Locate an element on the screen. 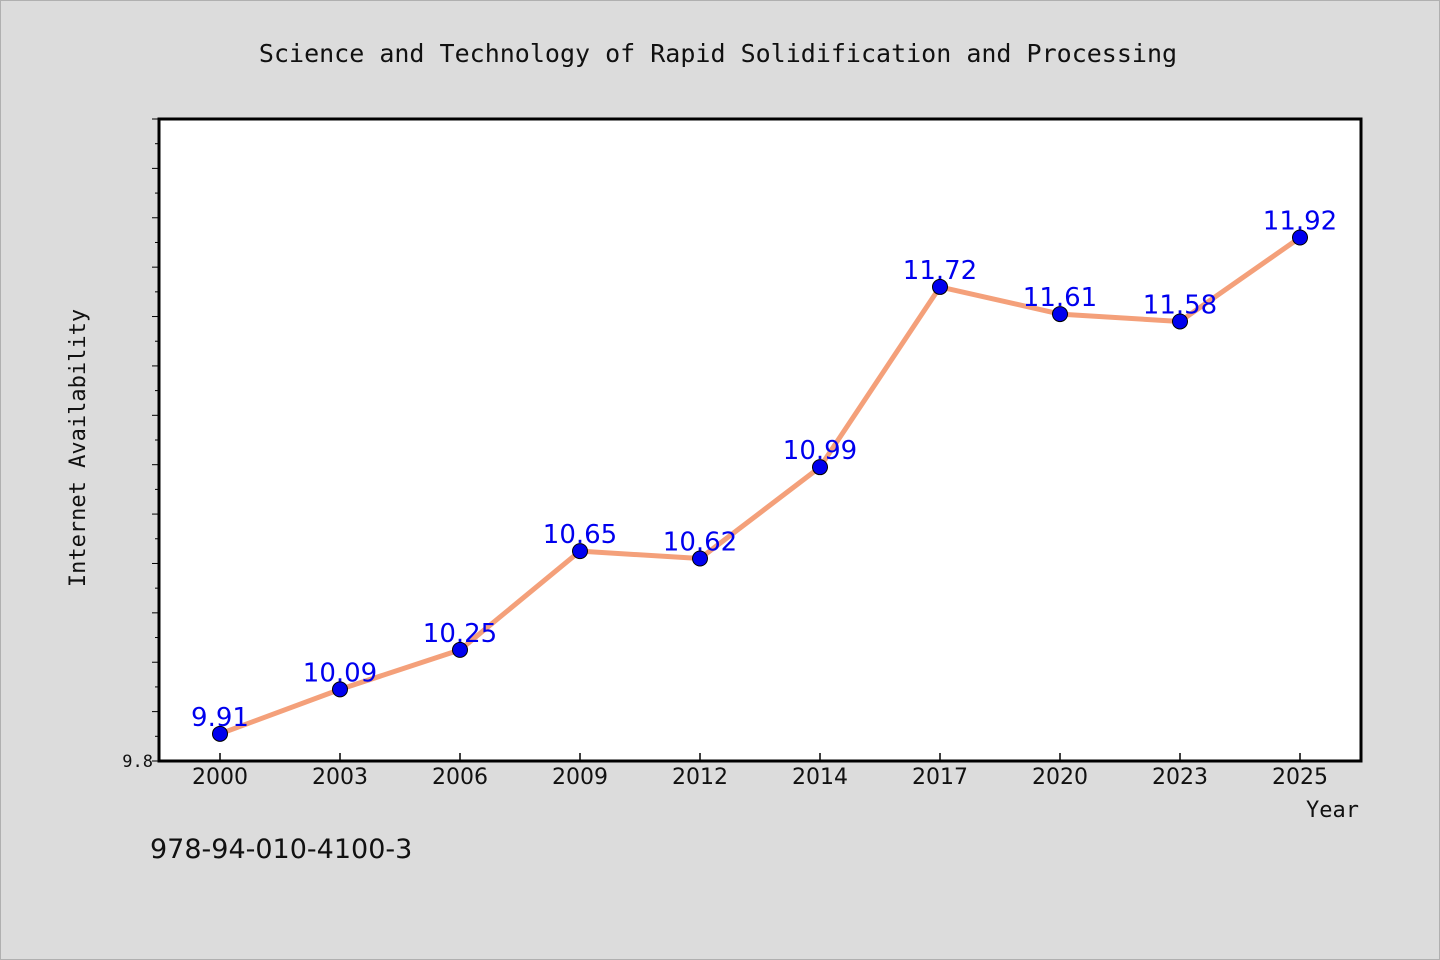 Image resolution: width=1440 pixels, height=960 pixels. data-label: 9.91 is located at coordinates (220, 718).